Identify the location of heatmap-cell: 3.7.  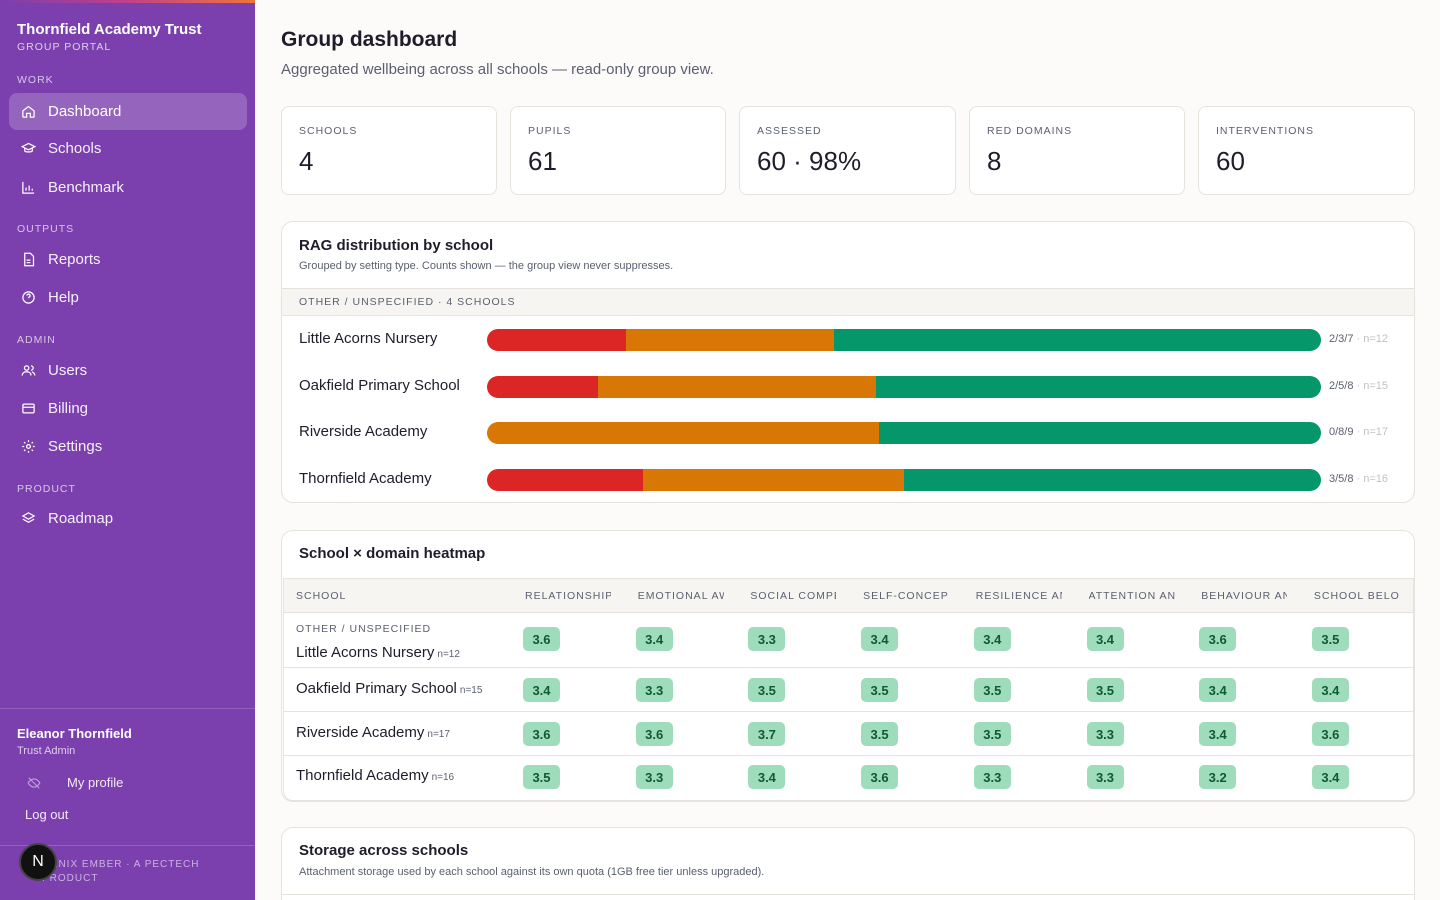
(767, 734).